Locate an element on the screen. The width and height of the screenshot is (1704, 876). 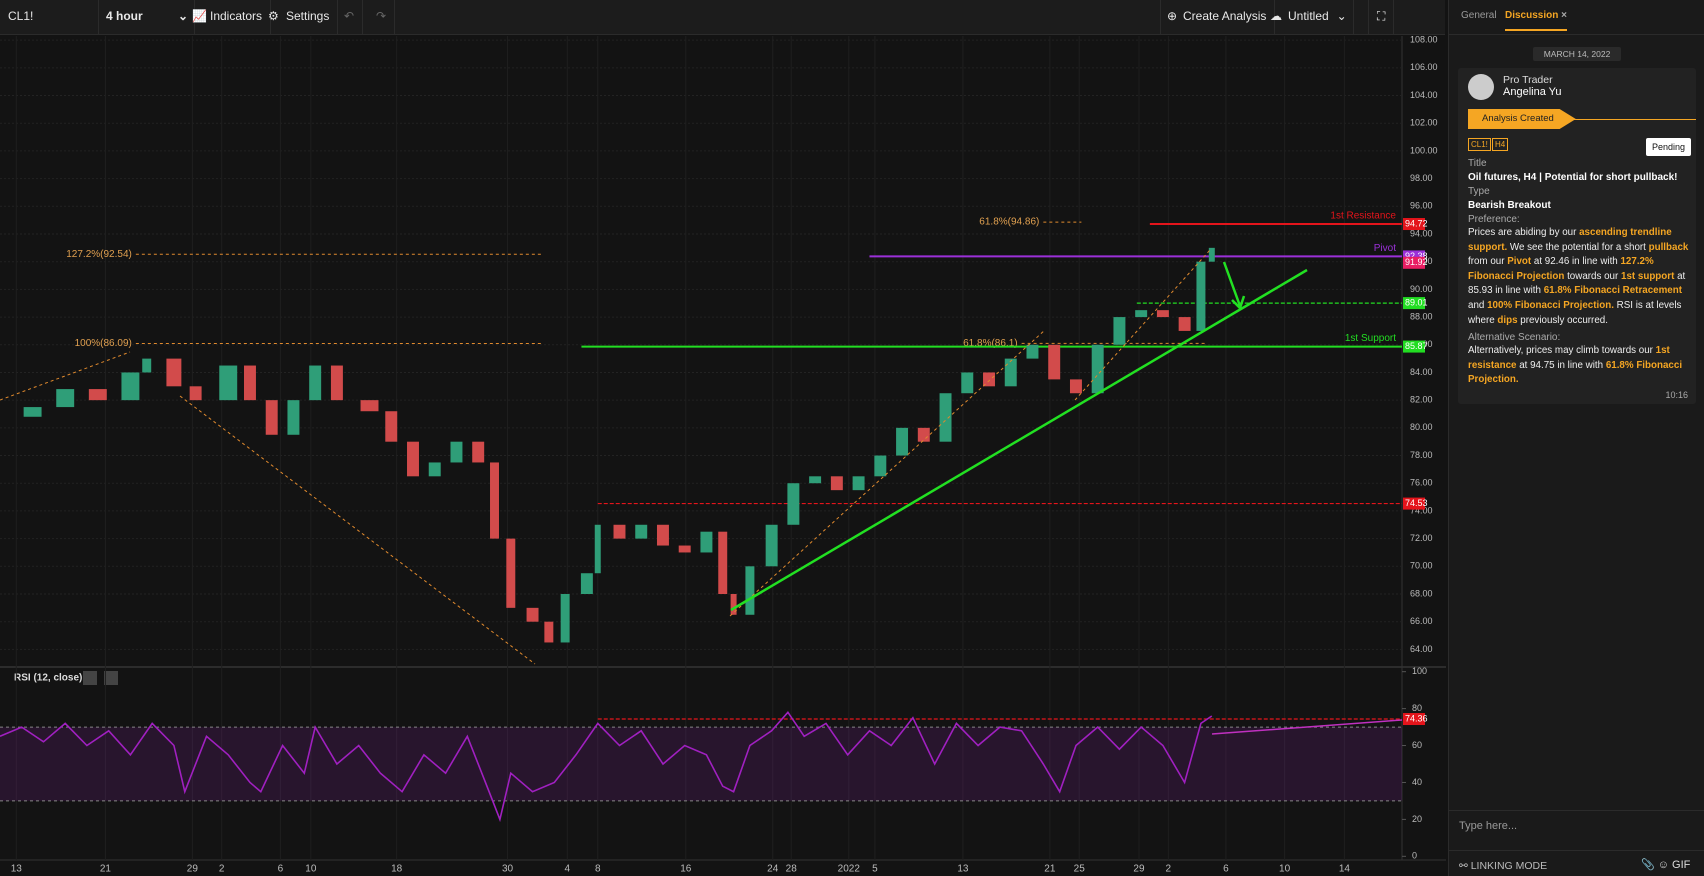
level-label: 1st Support is located at coordinates (1370, 338).